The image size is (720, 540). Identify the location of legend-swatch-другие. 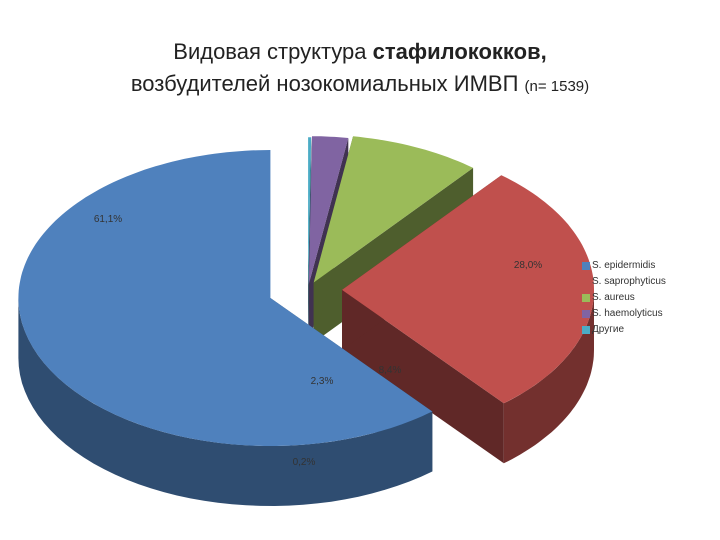
(586, 330).